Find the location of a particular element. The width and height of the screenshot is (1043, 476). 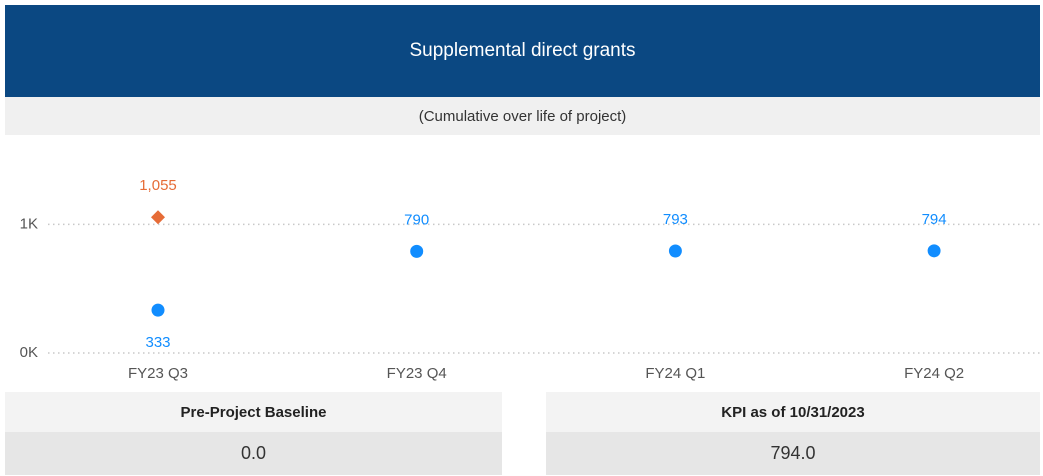

card: Pre-Project Baseline 0.0 is located at coordinates (253, 433).